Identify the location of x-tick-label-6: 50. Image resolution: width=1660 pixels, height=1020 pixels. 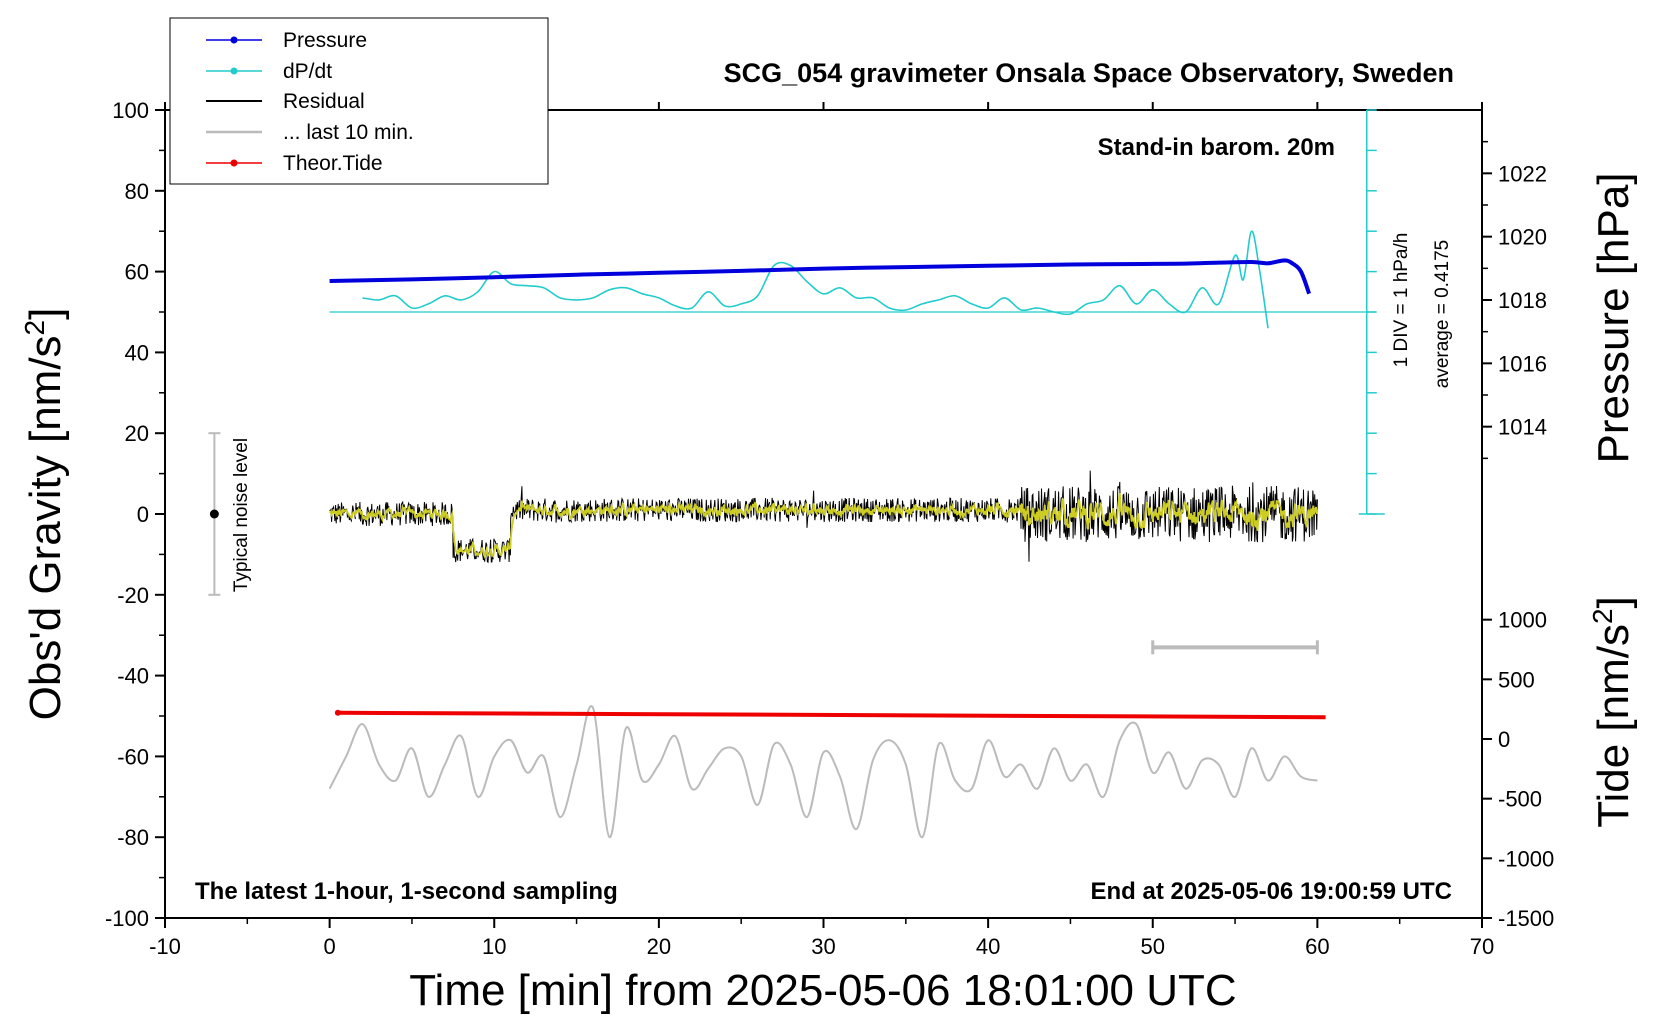
(1153, 946).